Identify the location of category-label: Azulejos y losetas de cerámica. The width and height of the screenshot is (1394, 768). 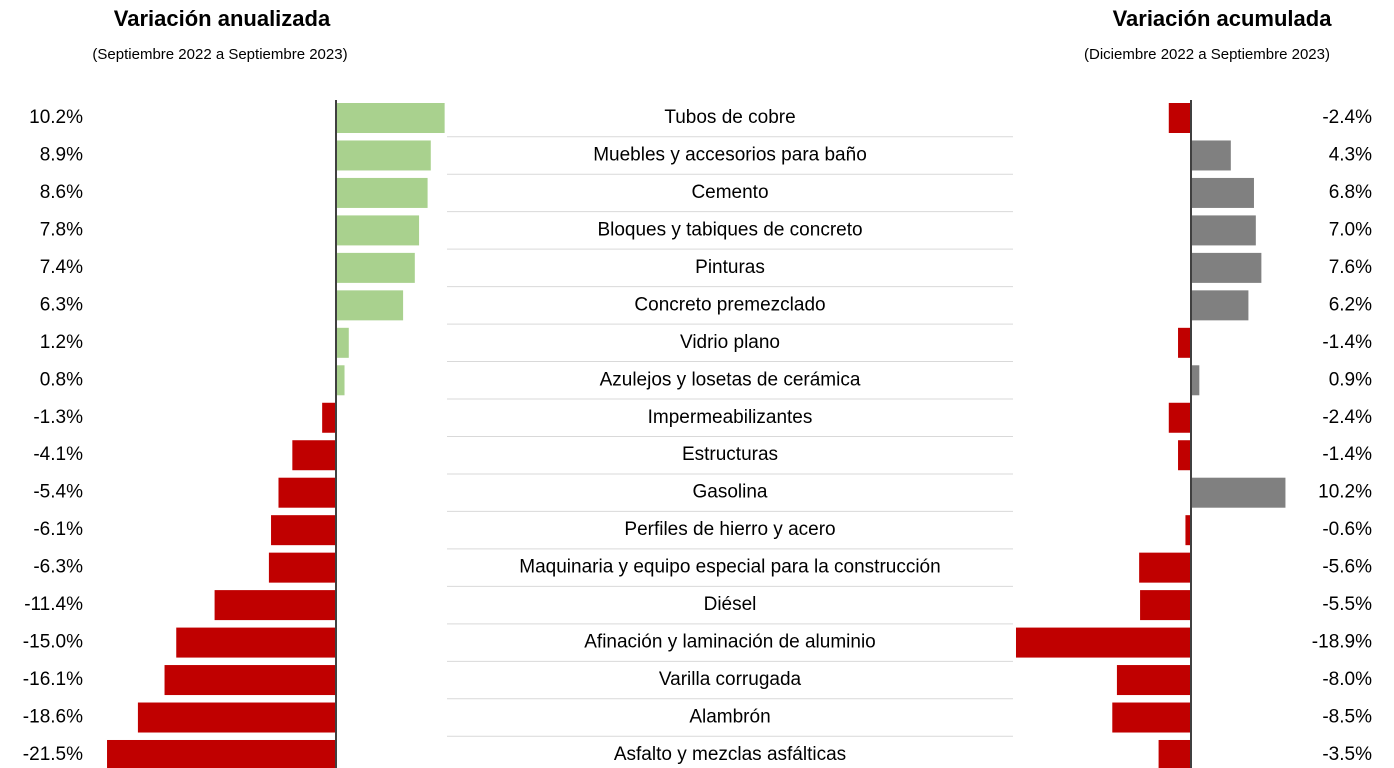
(730, 379).